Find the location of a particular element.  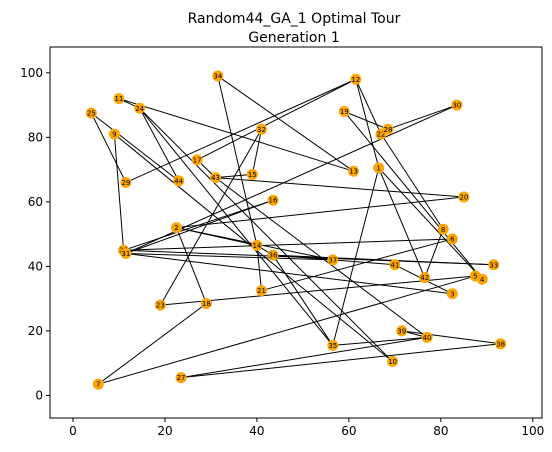

chart-title-line2: Generation 1 is located at coordinates (293, 38).